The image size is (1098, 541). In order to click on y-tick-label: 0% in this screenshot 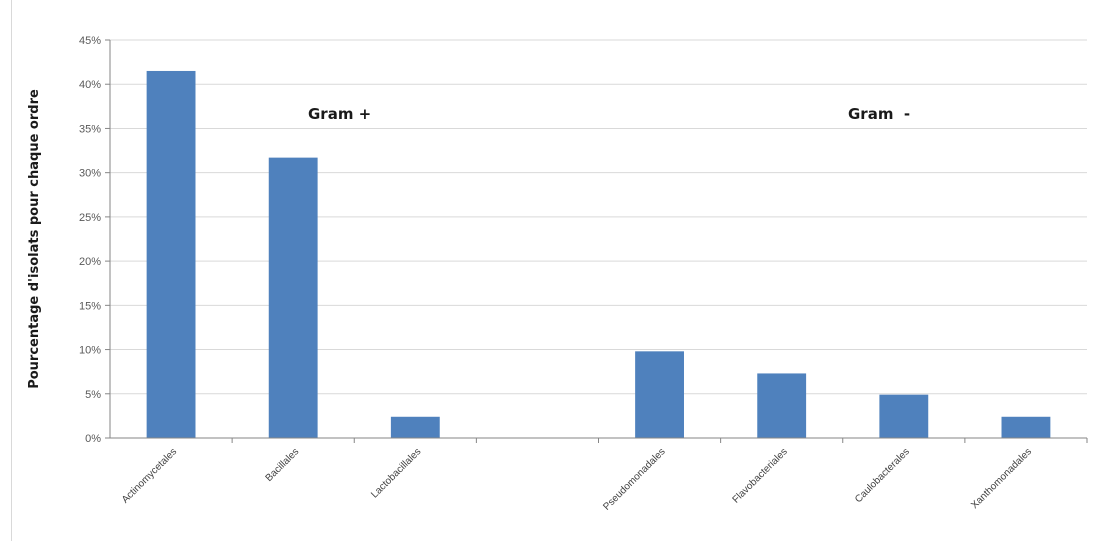, I will do `click(93, 439)`.